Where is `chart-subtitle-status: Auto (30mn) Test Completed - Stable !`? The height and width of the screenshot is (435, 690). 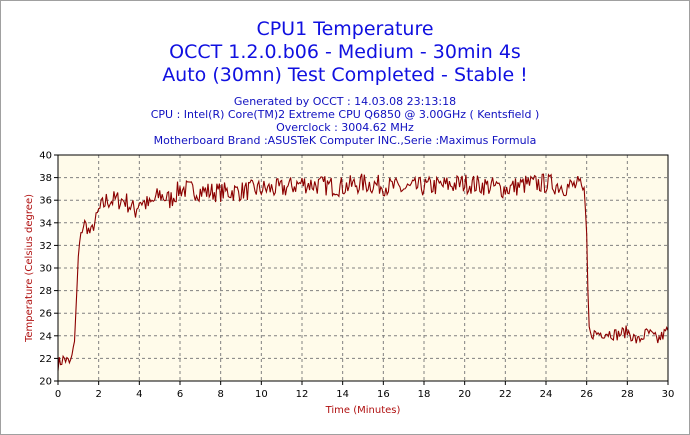 chart-subtitle-status: Auto (30mn) Test Completed - Stable ! is located at coordinates (345, 75).